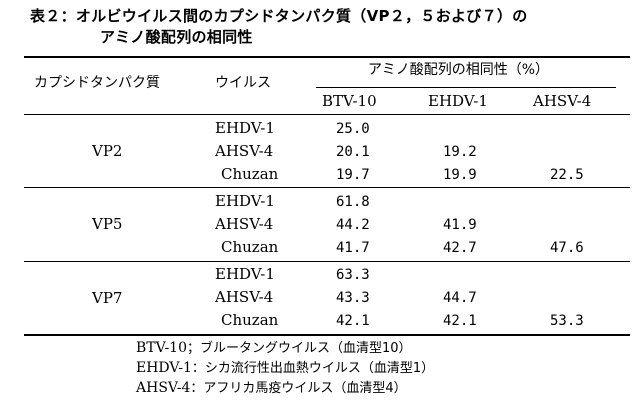  I want to click on footnote-code: EHDV-1, so click(164, 368).